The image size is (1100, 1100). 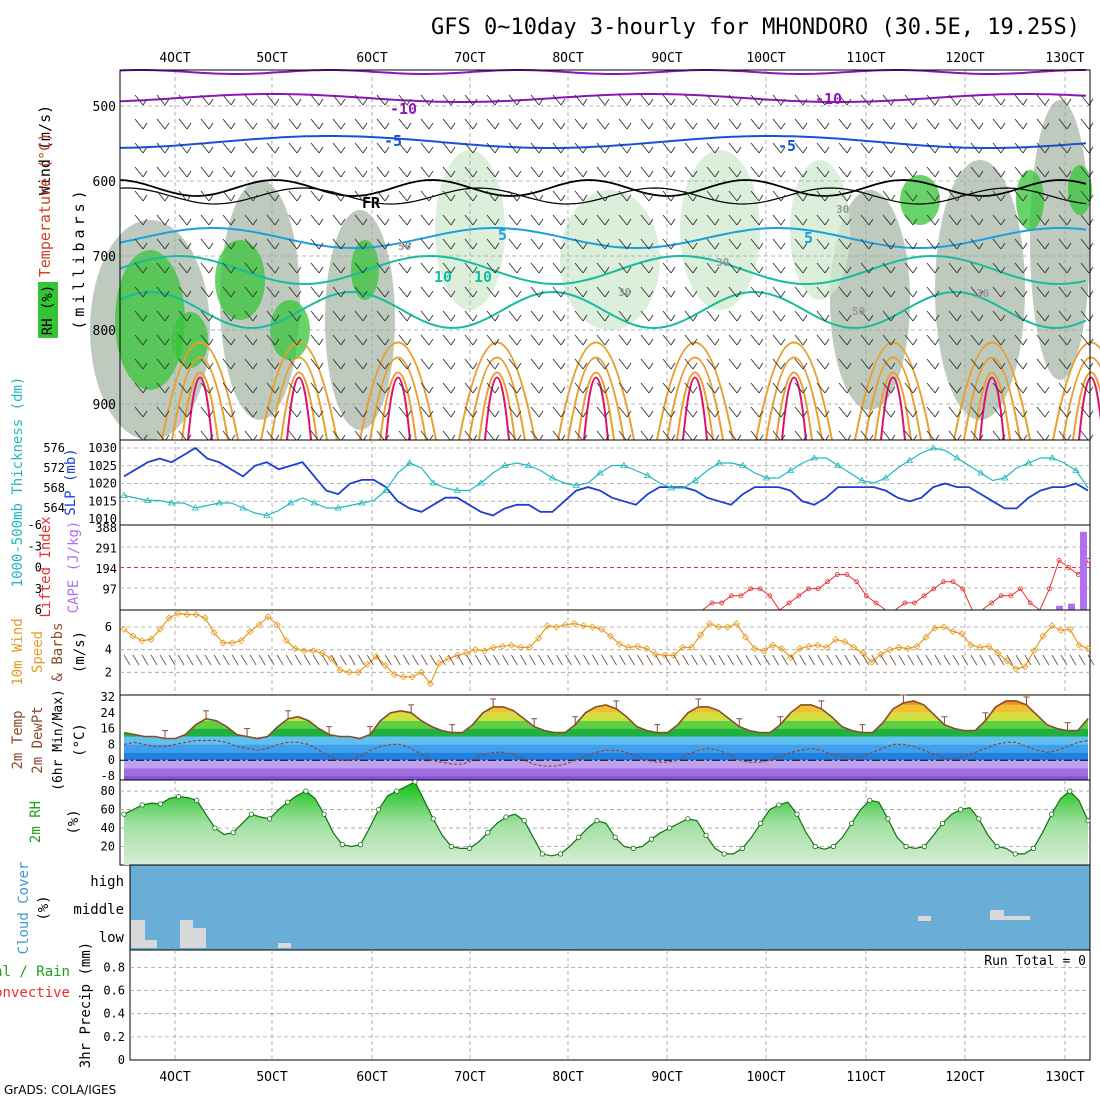 I want to click on temp-band, so click(x=606, y=708).